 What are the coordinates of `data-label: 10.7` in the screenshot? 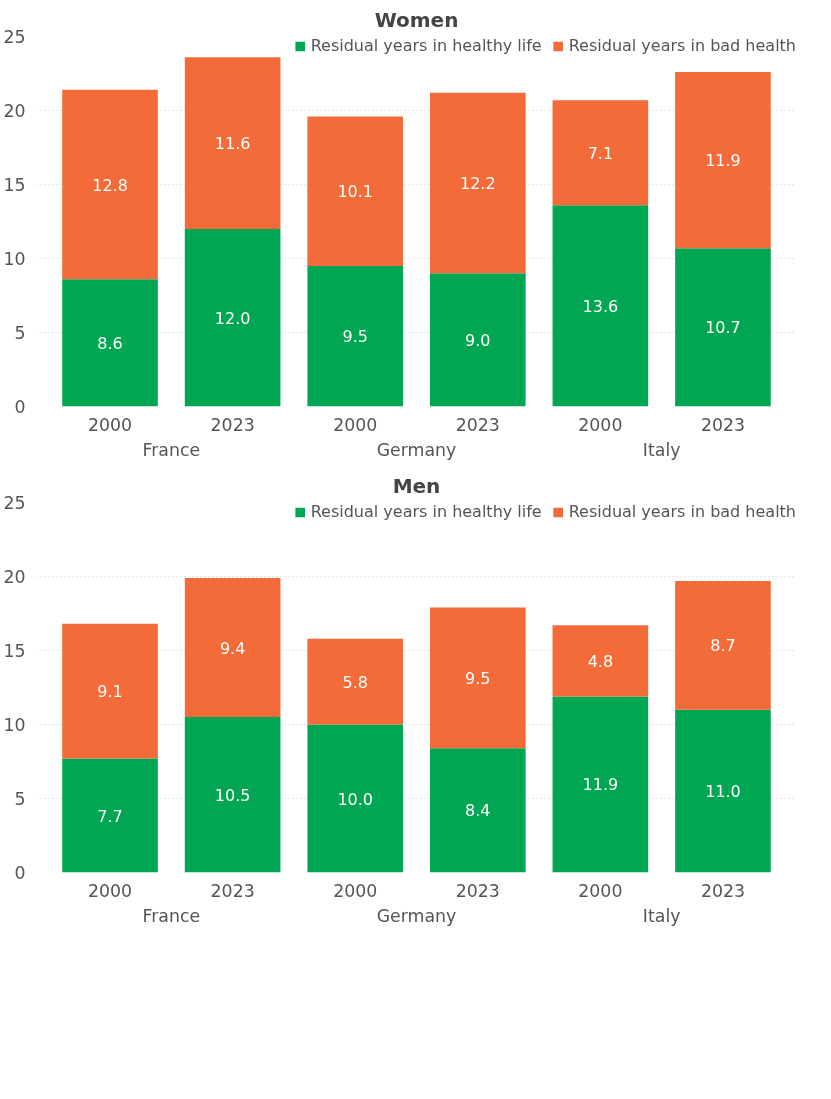 It's located at (723, 328).